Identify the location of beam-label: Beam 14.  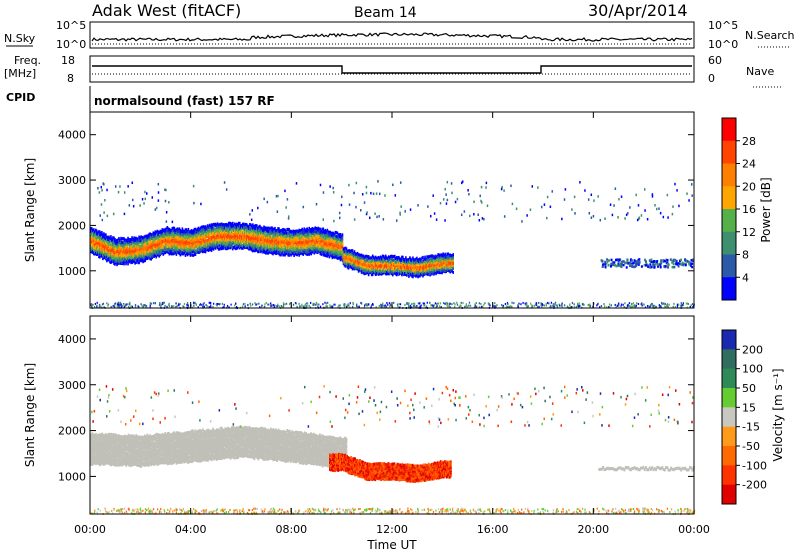
(385, 13).